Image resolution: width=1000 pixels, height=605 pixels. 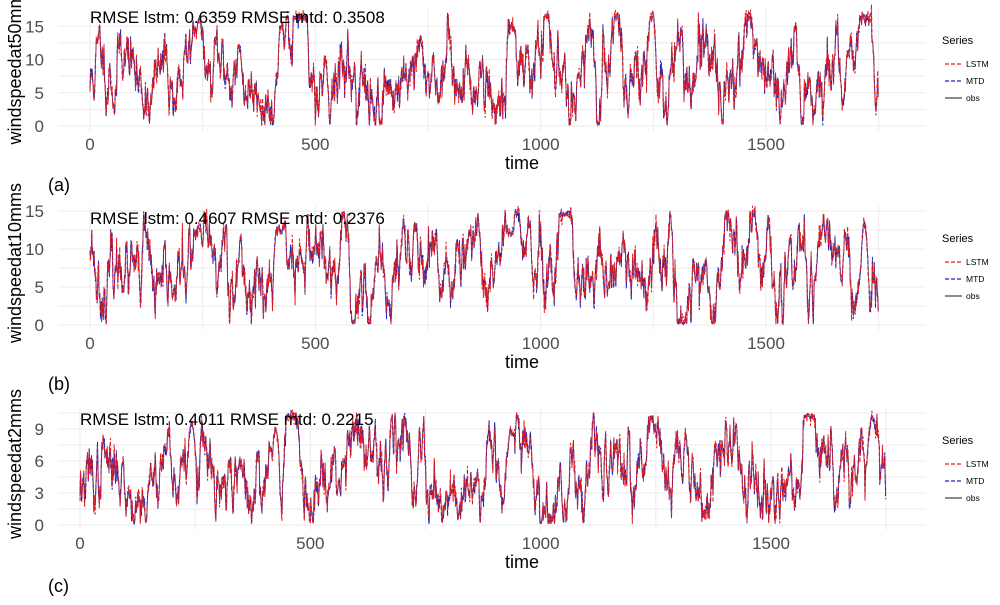 I want to click on y-axis-label: windspeedat10mms, so click(x=15, y=263).